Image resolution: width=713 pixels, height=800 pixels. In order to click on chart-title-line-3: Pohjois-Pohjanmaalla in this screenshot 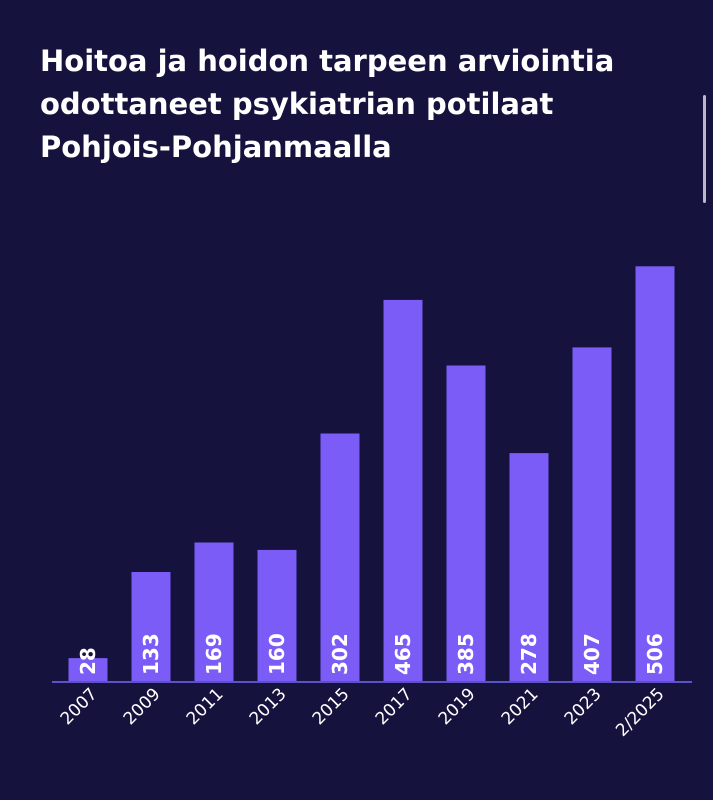, I will do `click(216, 147)`.